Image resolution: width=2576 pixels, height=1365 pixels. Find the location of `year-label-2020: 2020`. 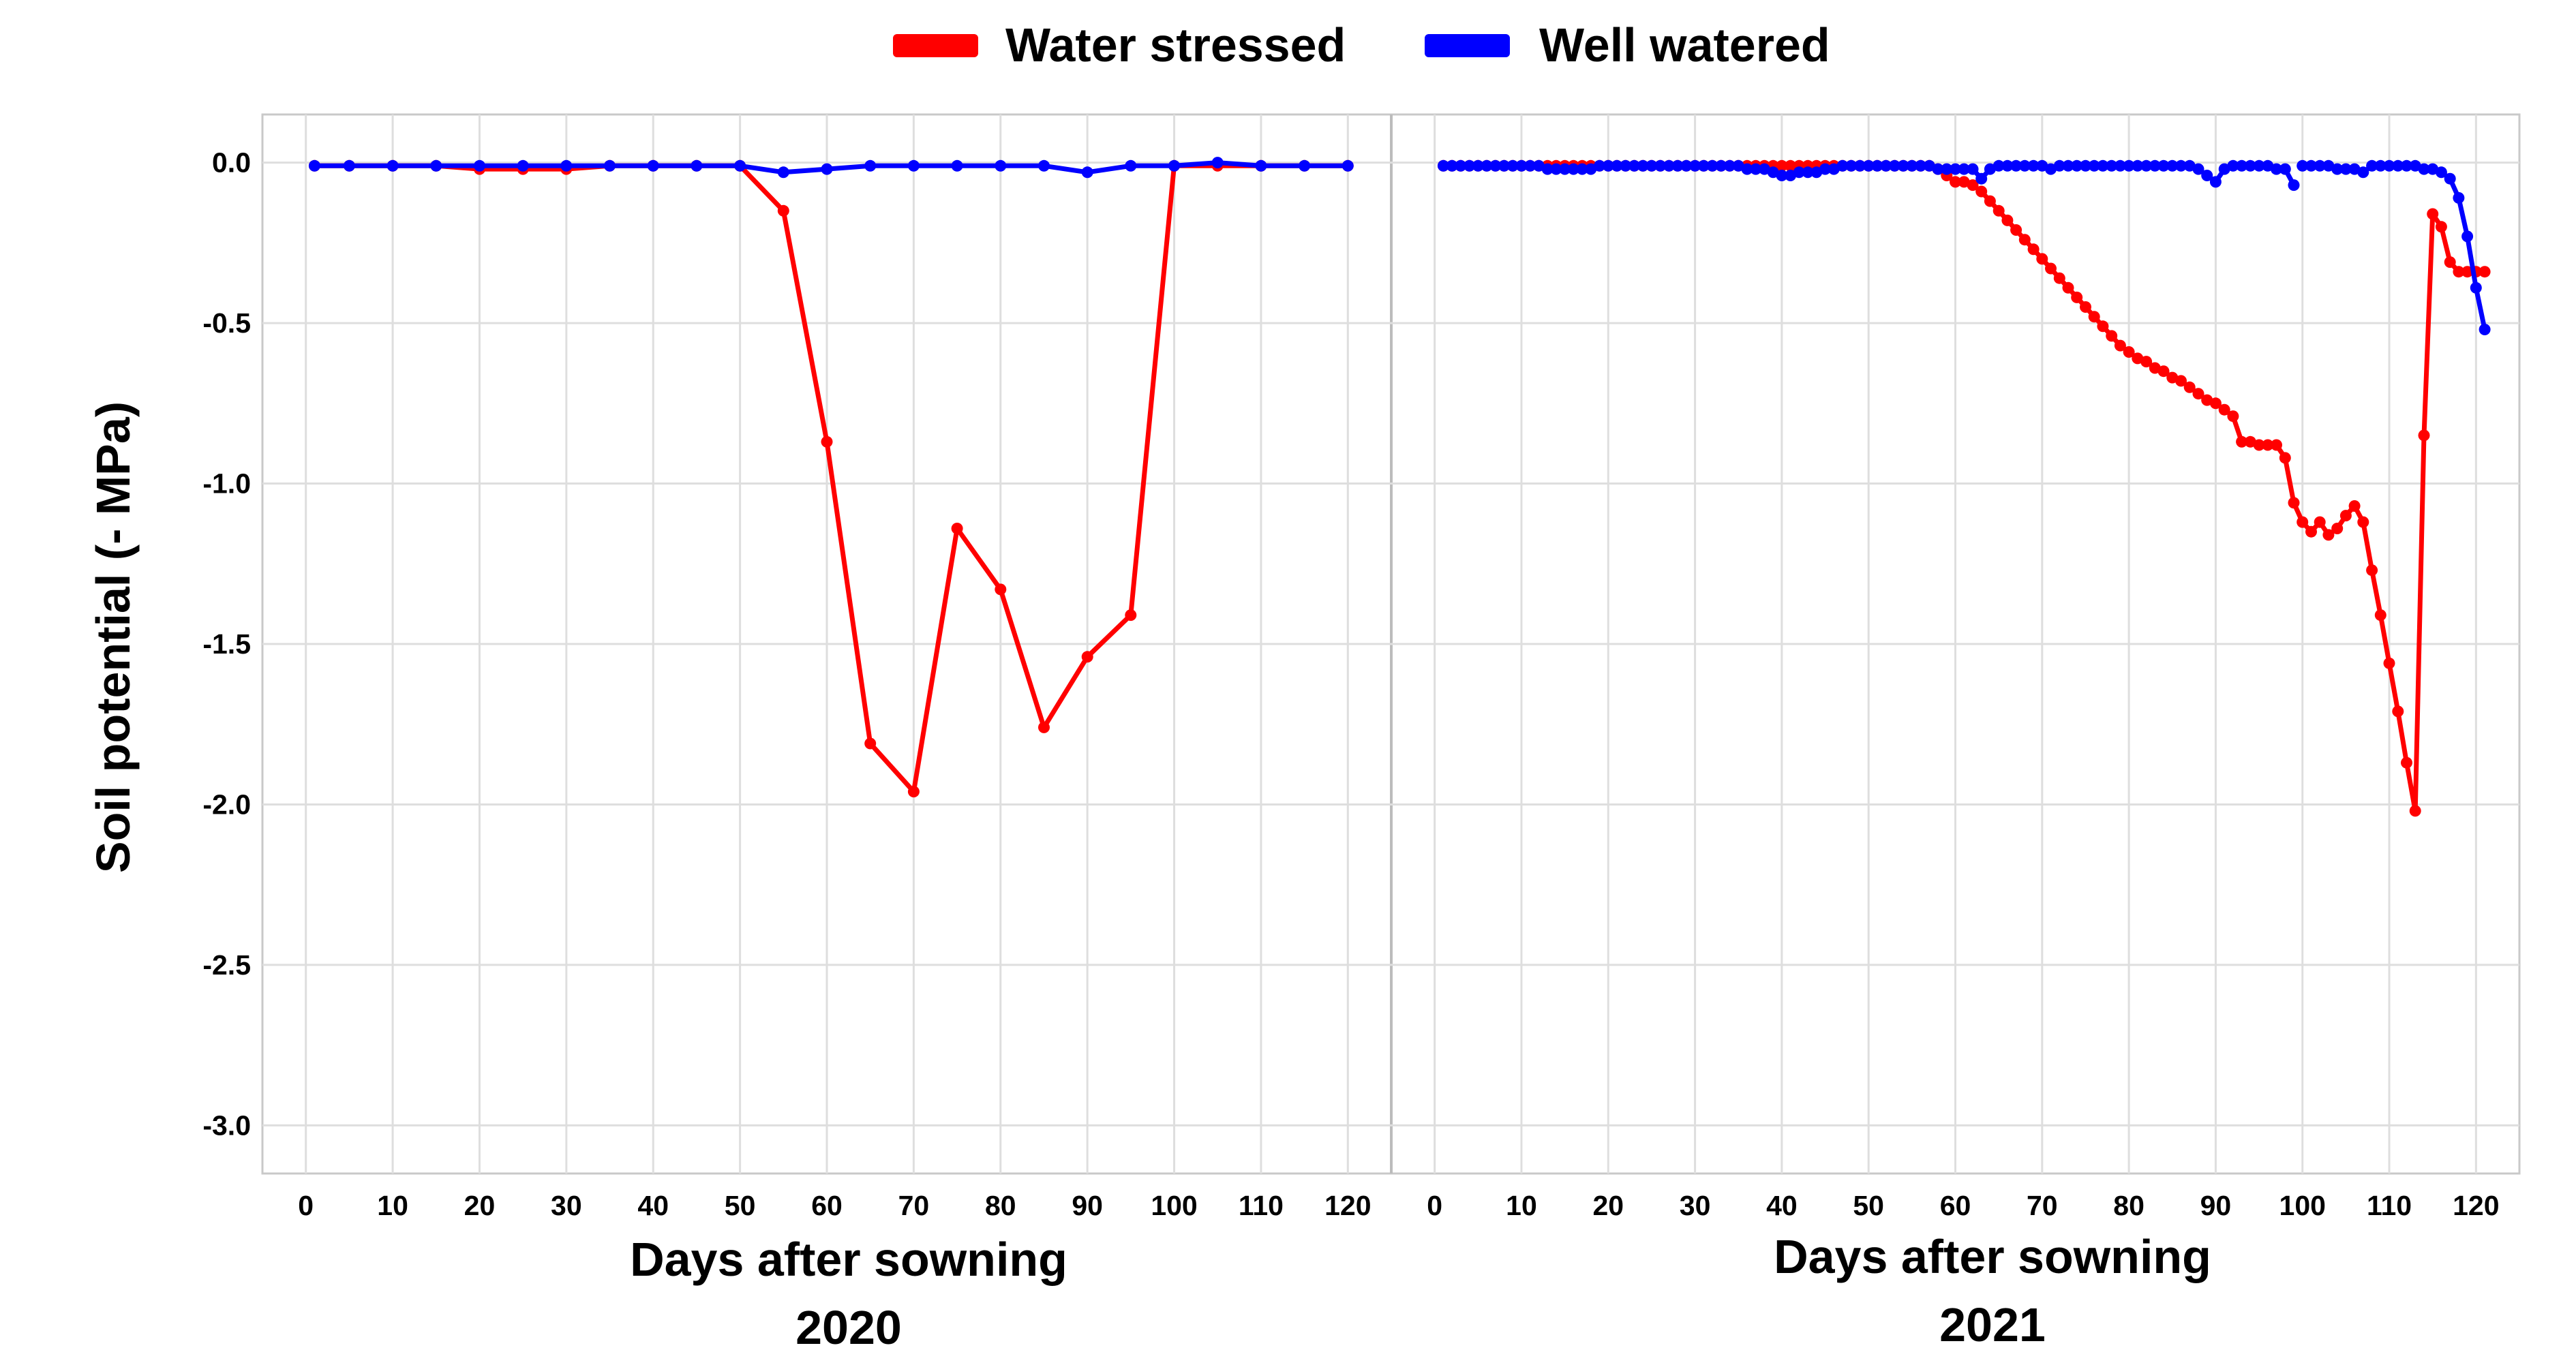

year-label-2020: 2020 is located at coordinates (848, 1327).